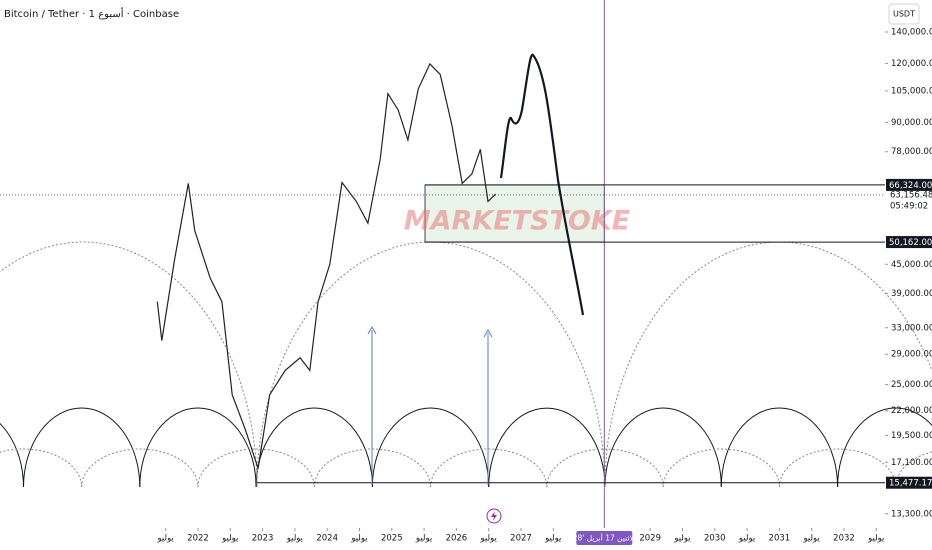  I want to click on currency: USDT, so click(904, 14).